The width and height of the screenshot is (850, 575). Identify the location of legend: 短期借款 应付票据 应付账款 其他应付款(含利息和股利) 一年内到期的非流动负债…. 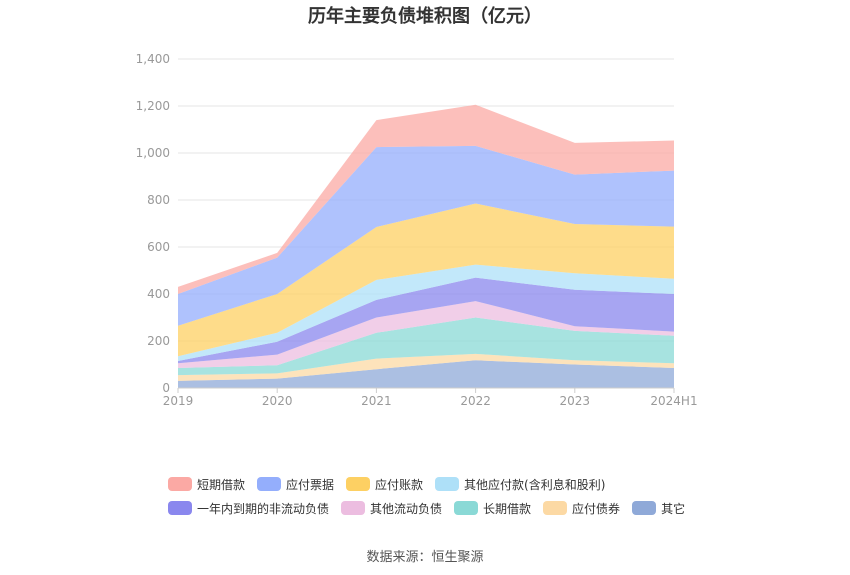
(448, 496).